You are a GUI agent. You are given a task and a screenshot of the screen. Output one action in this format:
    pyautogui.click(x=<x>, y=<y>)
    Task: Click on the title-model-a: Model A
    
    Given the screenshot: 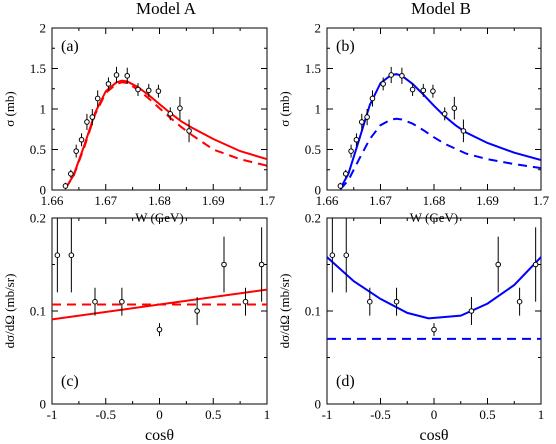 What is the action you would take?
    pyautogui.click(x=166, y=9)
    